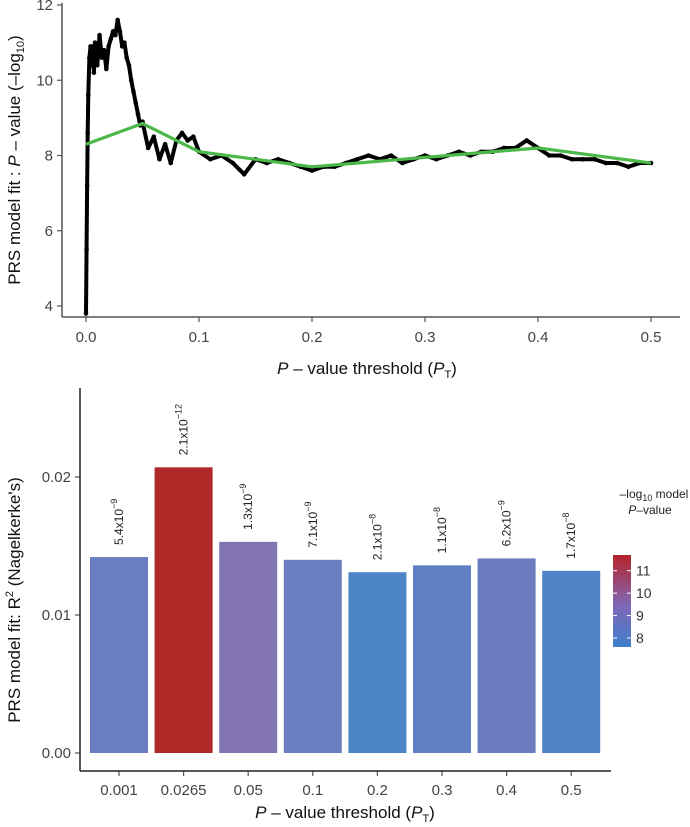 This screenshot has height=827, width=690. Describe the element at coordinates (631, 494) in the screenshot. I see `legend-title-prefix: –log` at that location.